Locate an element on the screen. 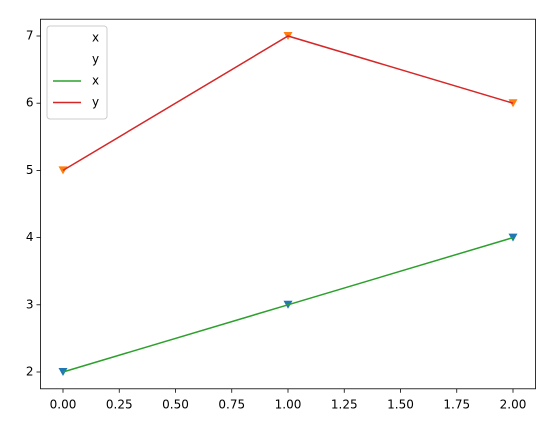 The image size is (555, 427). x-tick-label: 0.00 is located at coordinates (63, 404).